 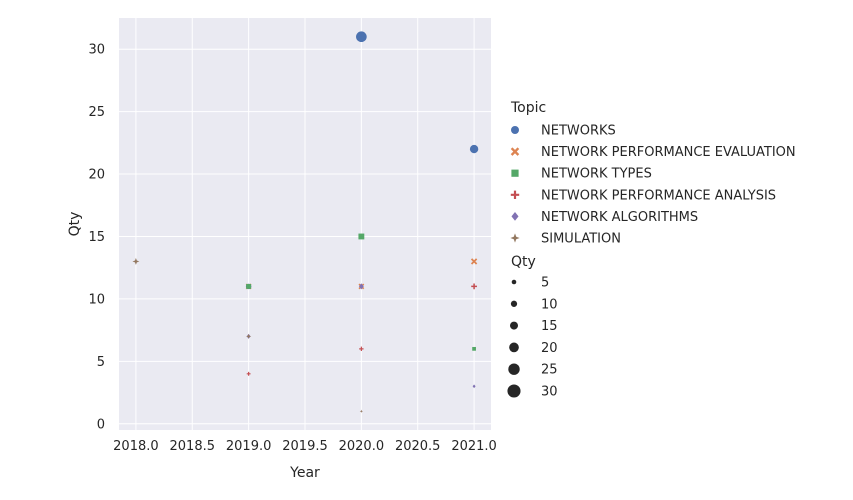 I want to click on size-legend-label: 15, so click(x=549, y=326).